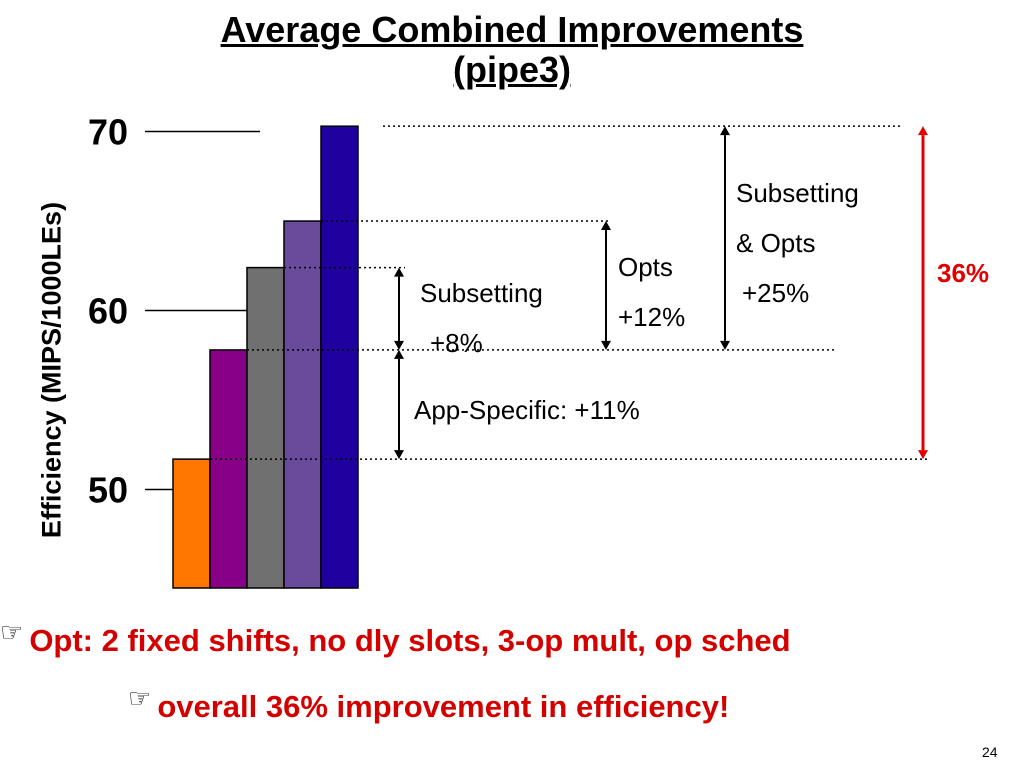 The image size is (1024, 768). I want to click on slide-title: Average Combined Improvements (pipe3), so click(512, 50).